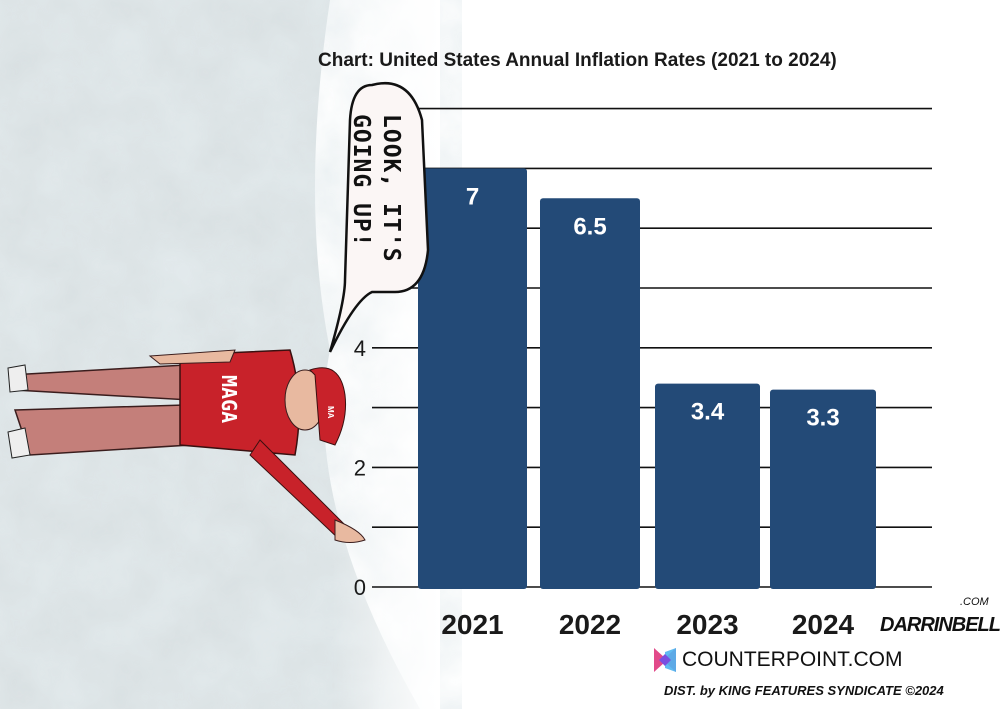  Describe the element at coordinates (391, 188) in the screenshot. I see `speech-line-1: LOOK, IT'S` at that location.